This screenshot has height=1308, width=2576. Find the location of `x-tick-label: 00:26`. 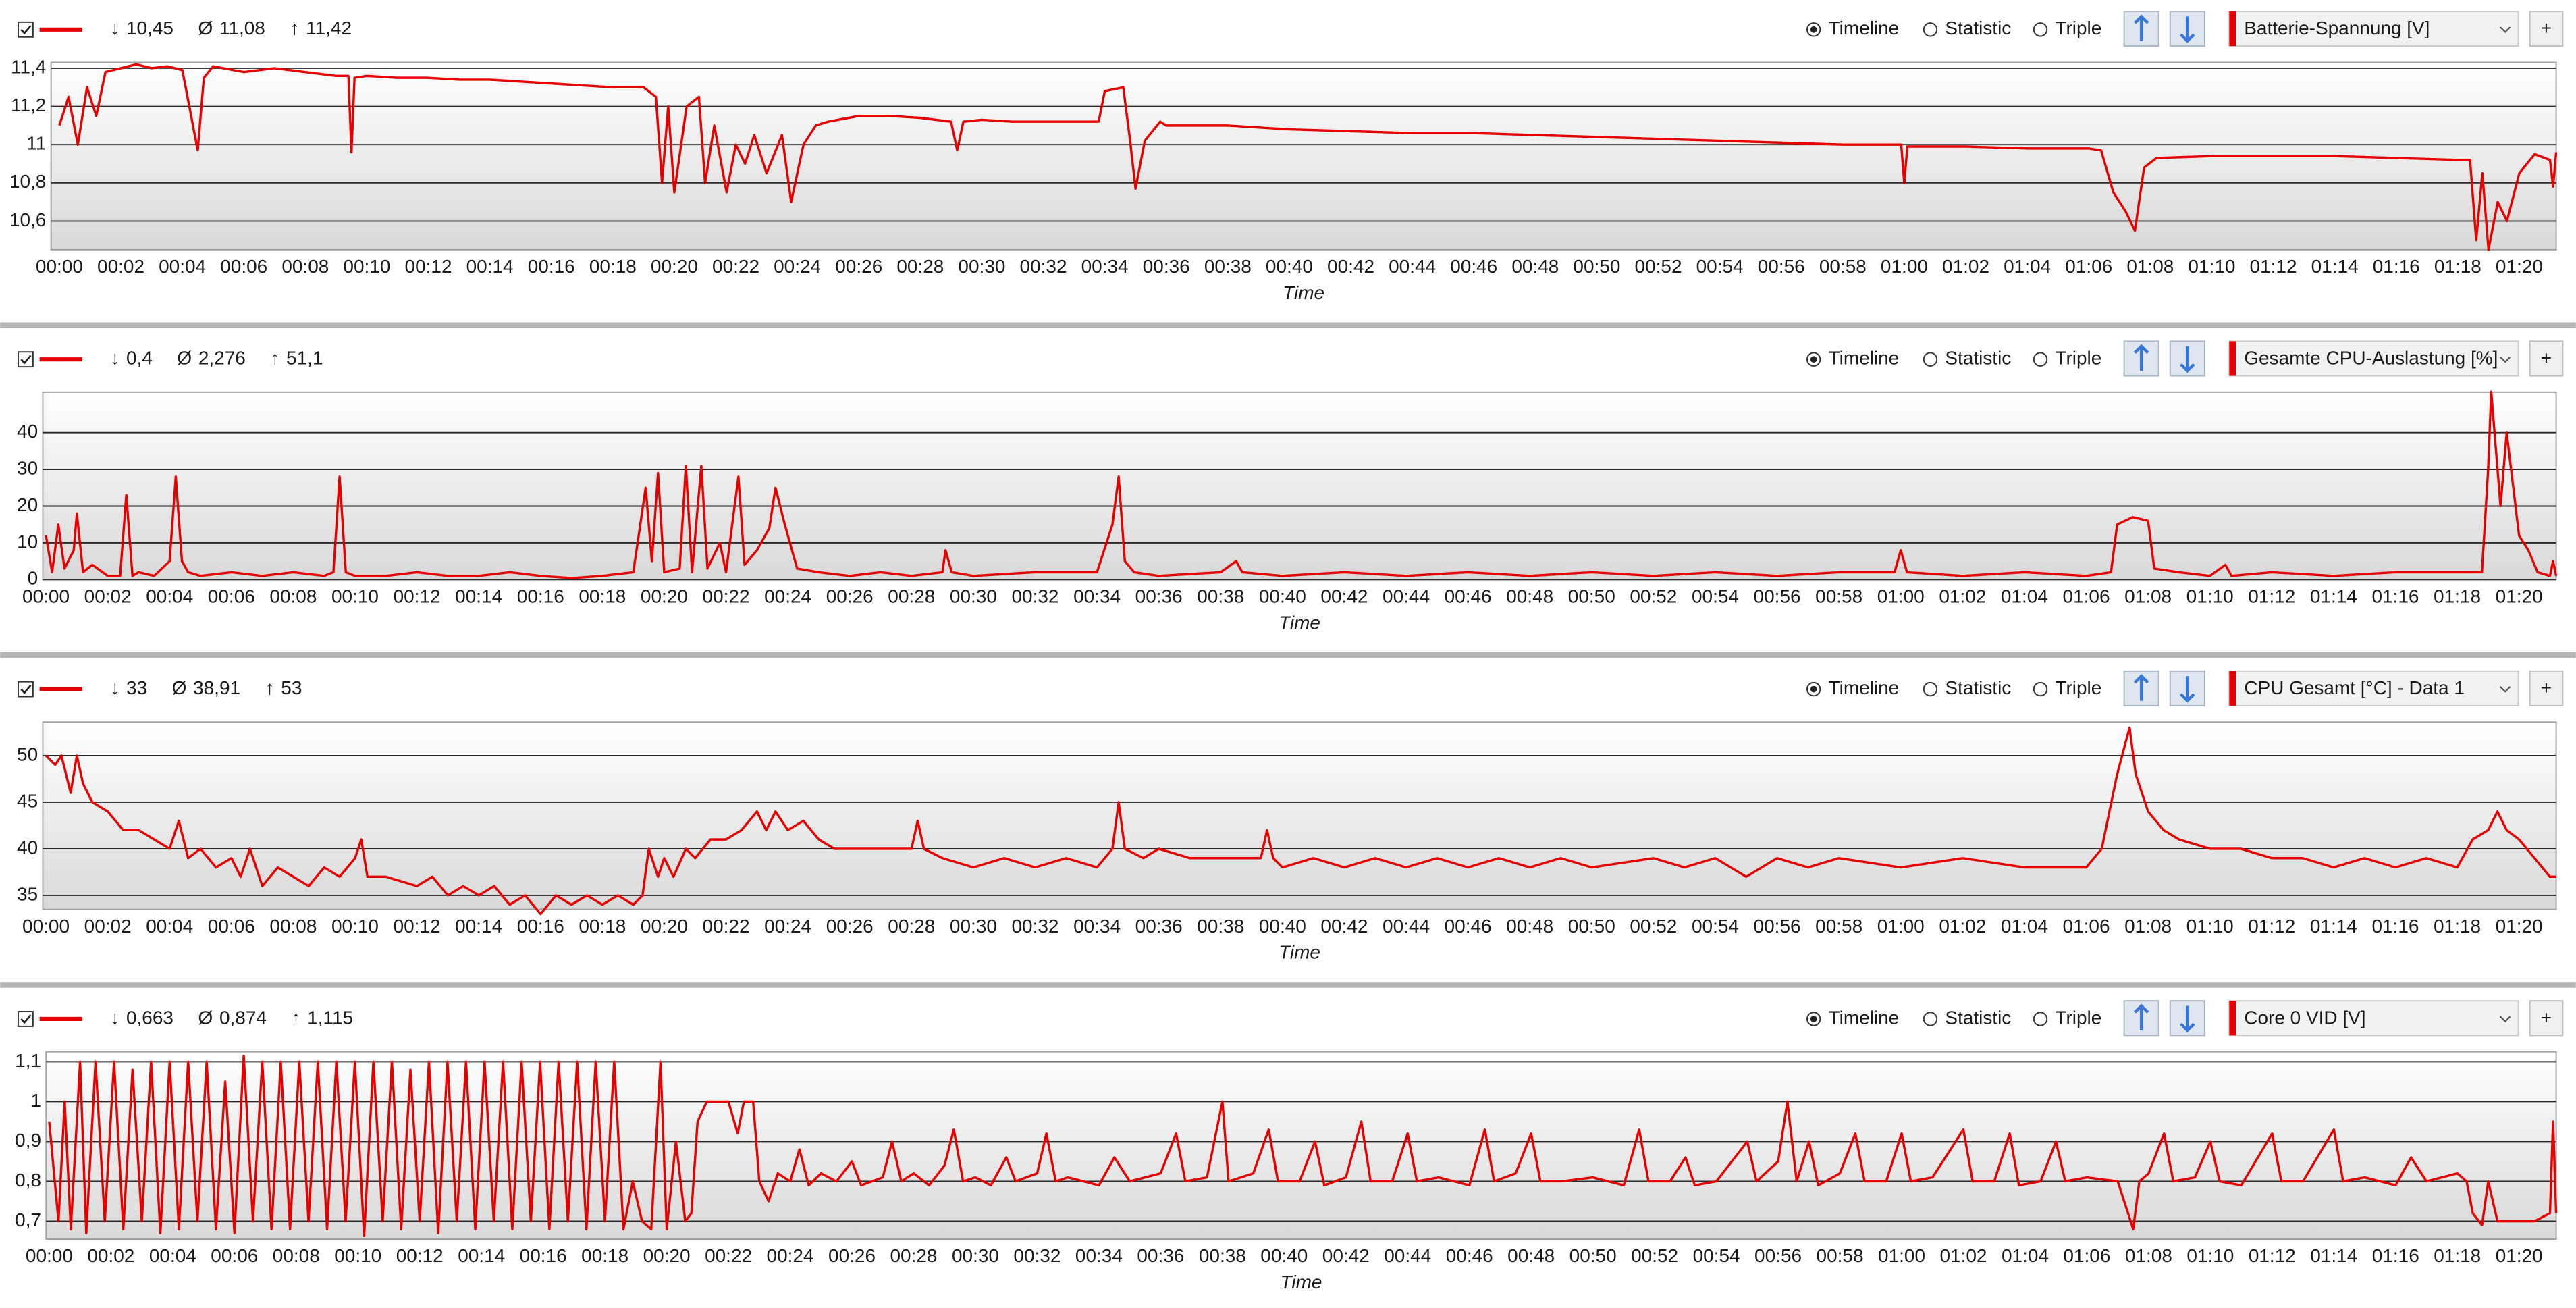

x-tick-label: 00:26 is located at coordinates (850, 926).